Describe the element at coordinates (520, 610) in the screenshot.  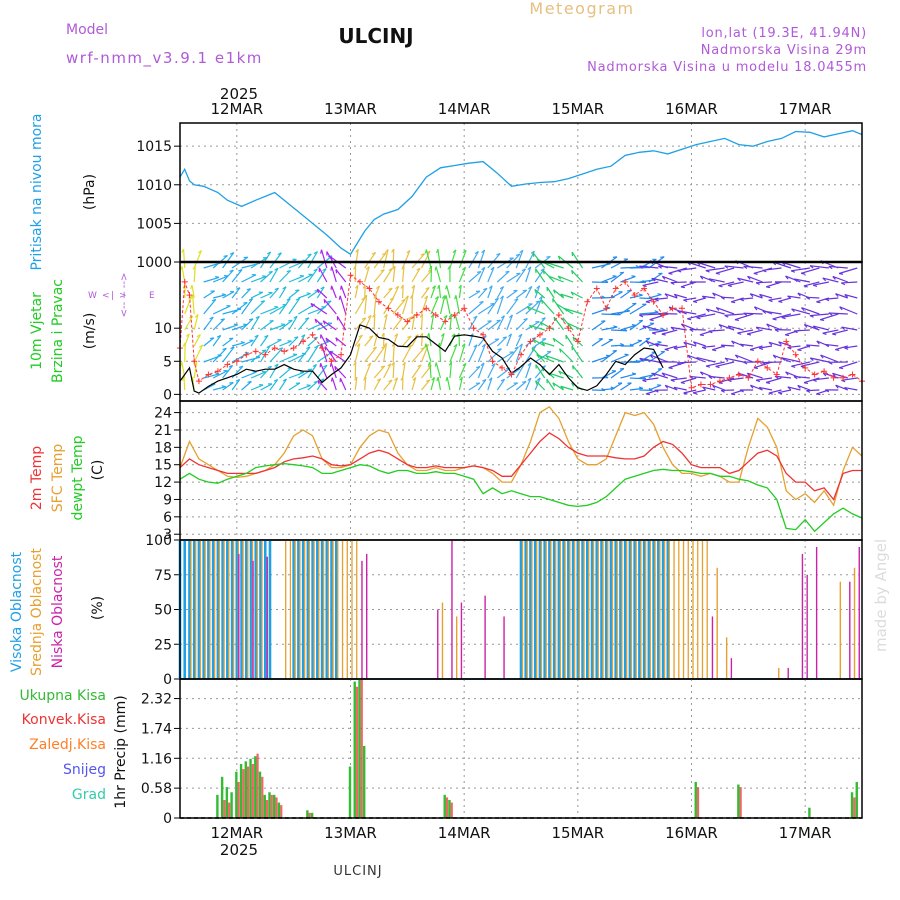
I see `clouds-series` at that location.